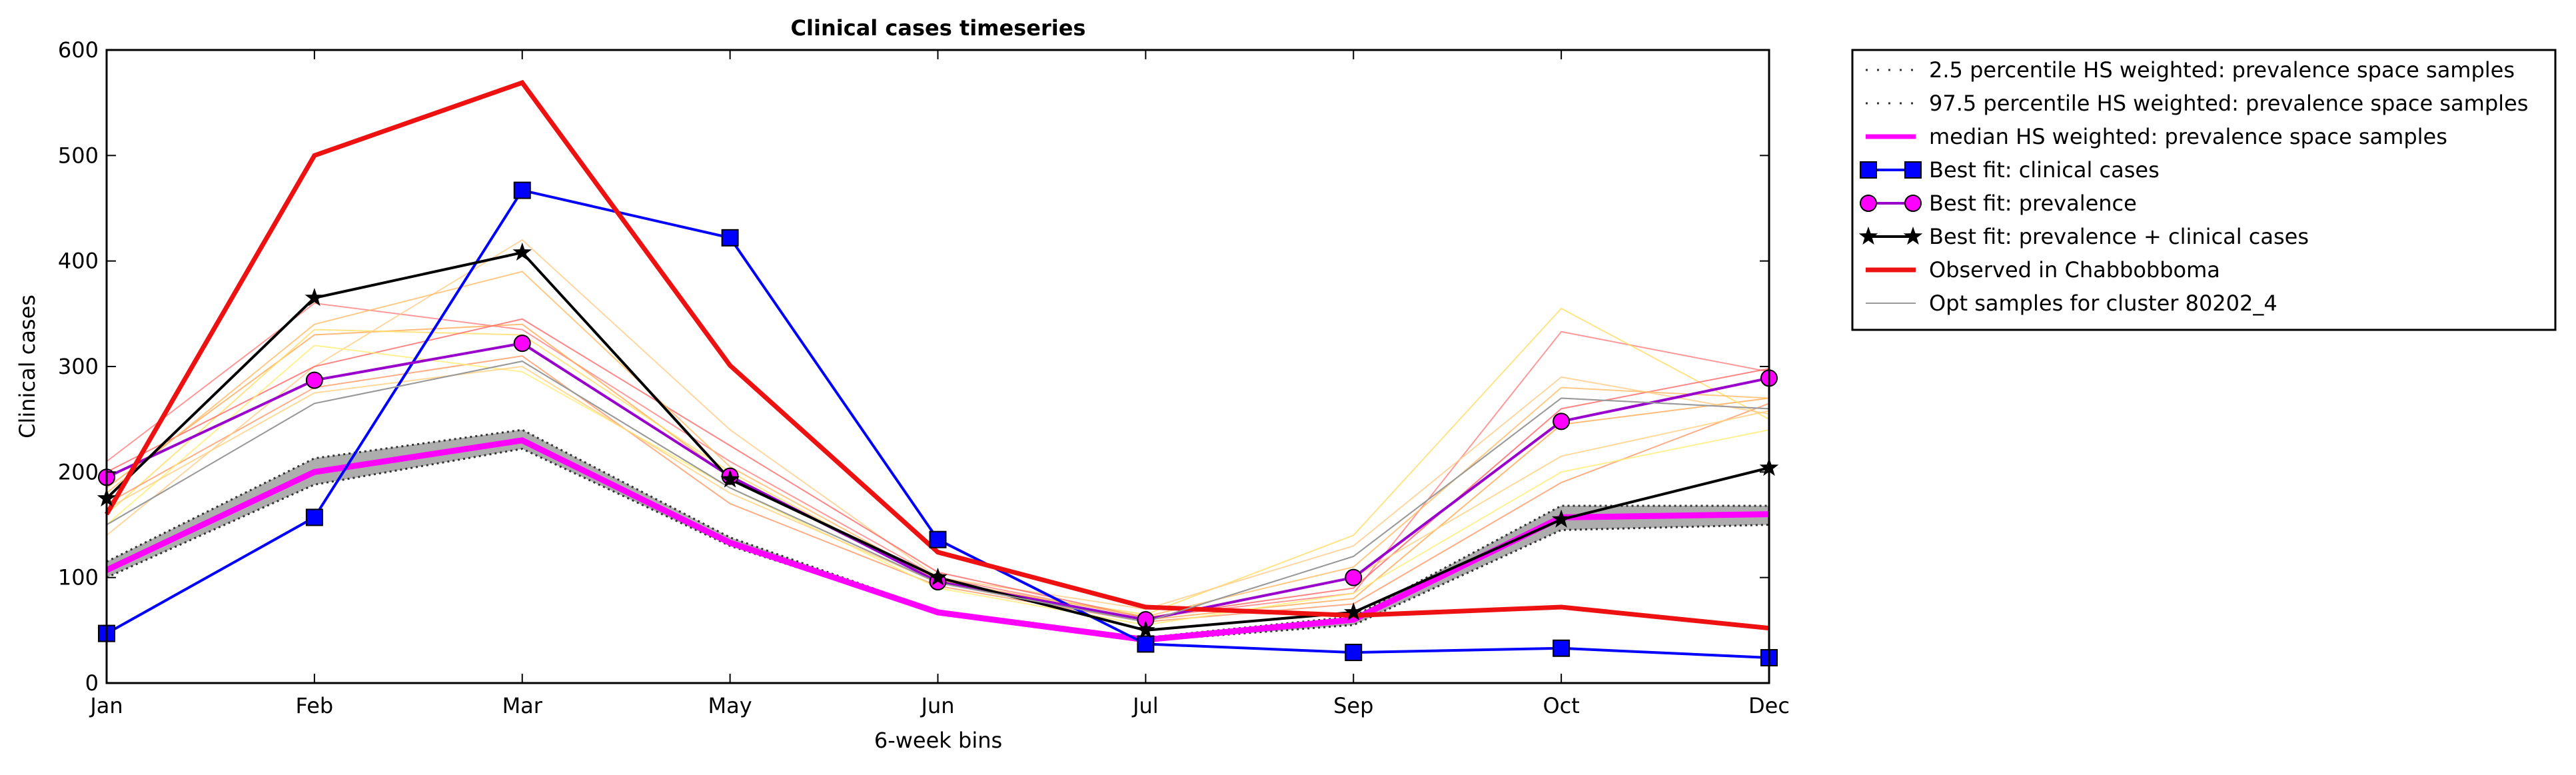 The image size is (2576, 775). Describe the element at coordinates (92, 683) in the screenshot. I see `y-tick-label: 0` at that location.